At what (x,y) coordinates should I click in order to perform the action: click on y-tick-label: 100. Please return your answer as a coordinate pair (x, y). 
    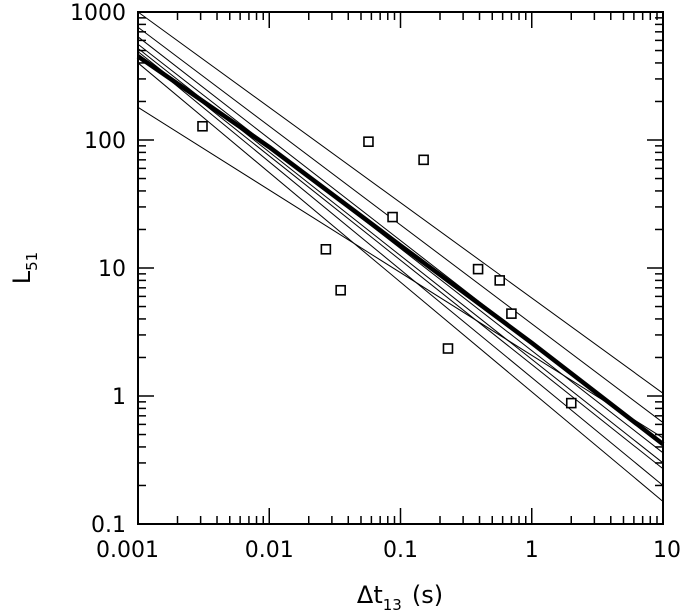
    Looking at the image, I should click on (105, 141).